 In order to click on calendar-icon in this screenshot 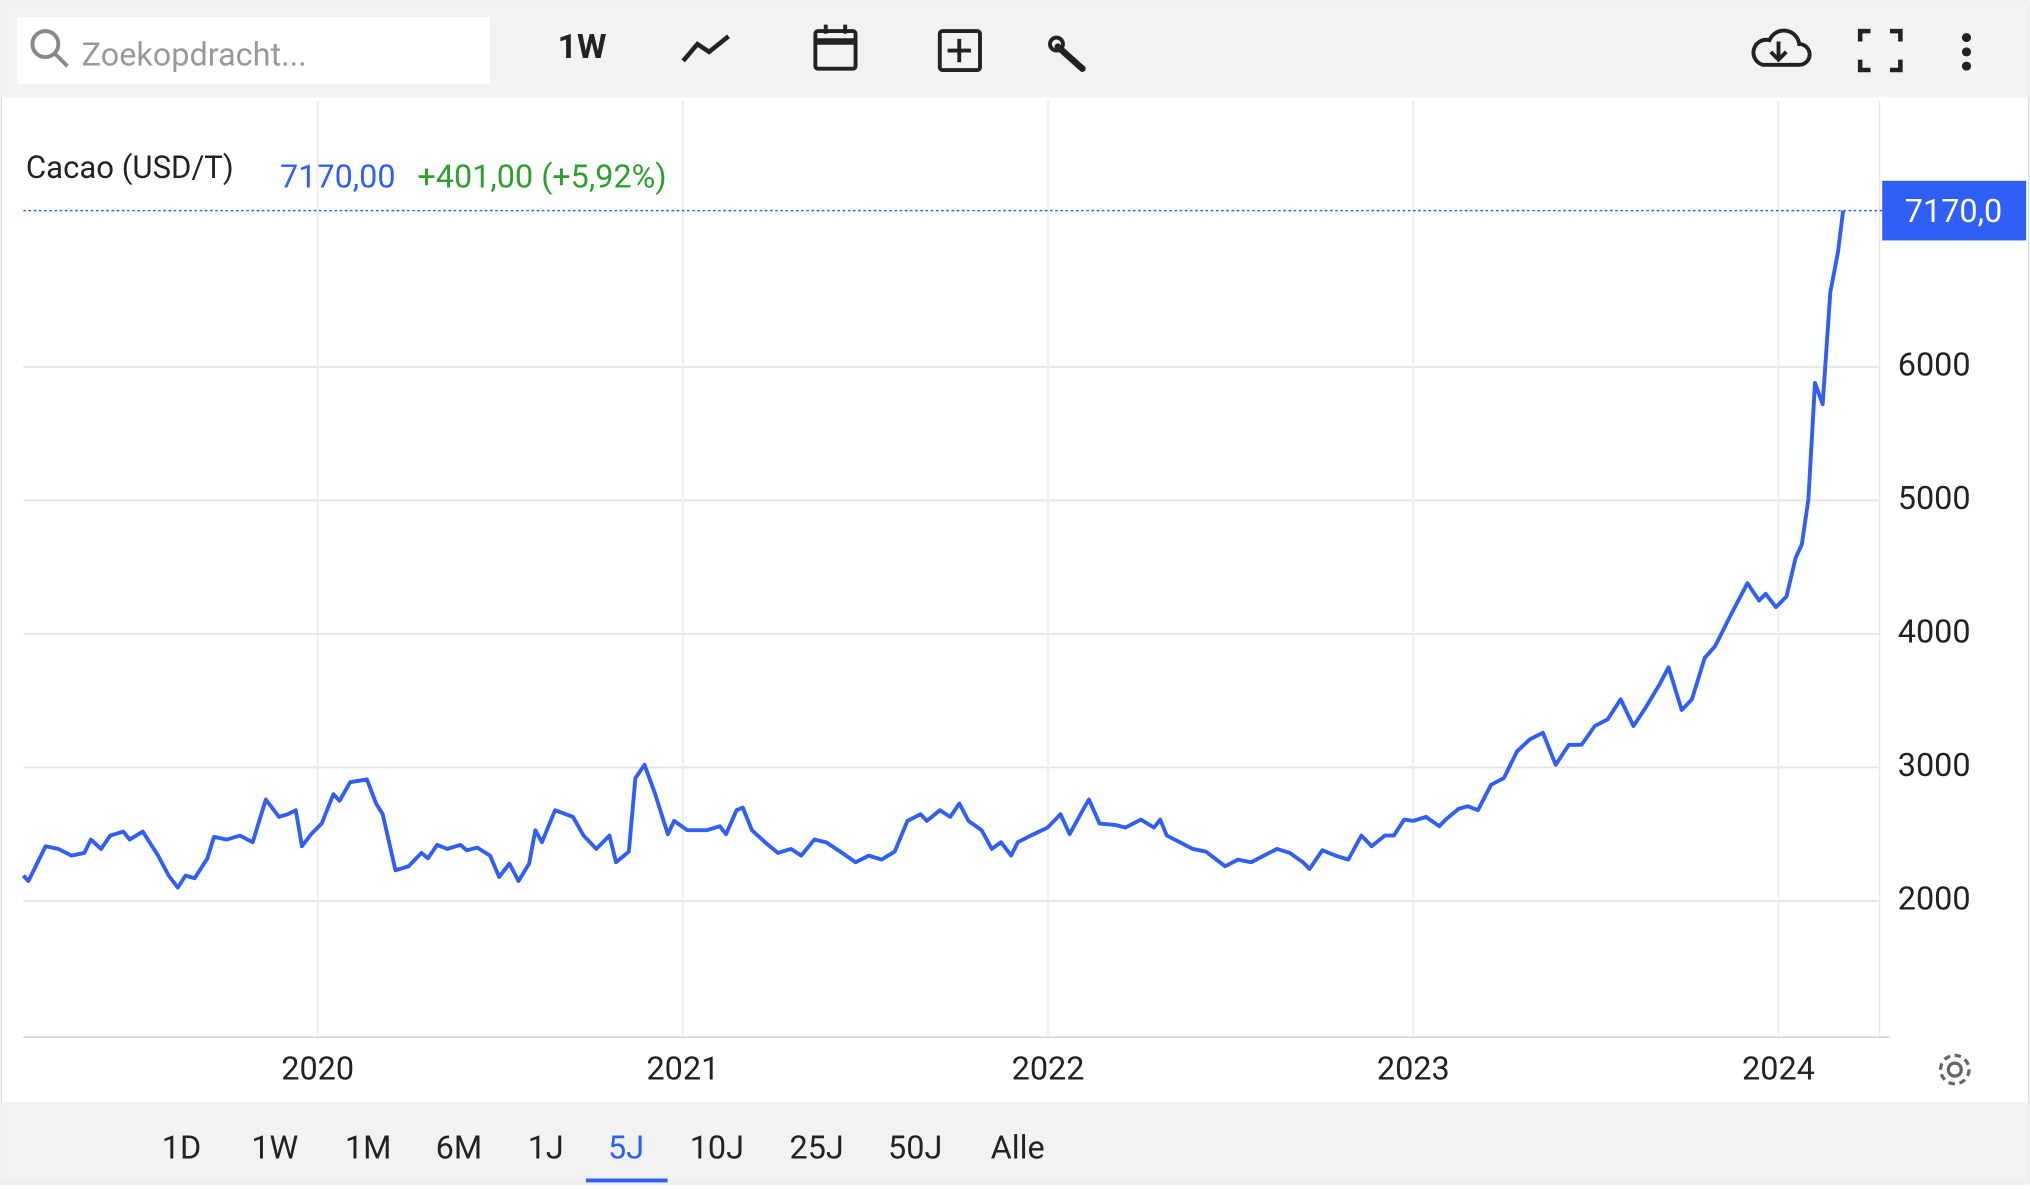, I will do `click(835, 47)`.